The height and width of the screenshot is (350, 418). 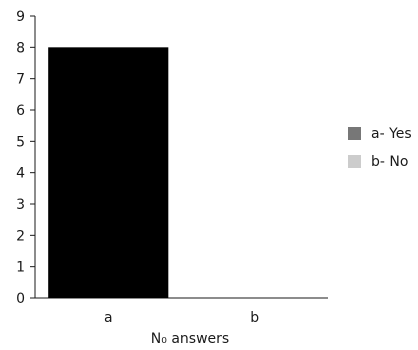 What do you see at coordinates (20, 111) in the screenshot?
I see `y-tick-label: 6` at bounding box center [20, 111].